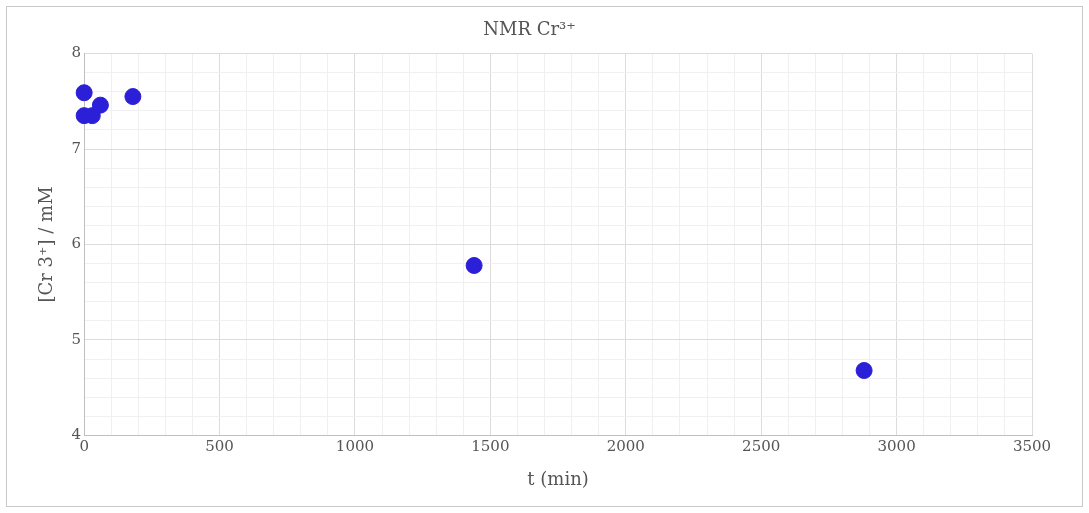  What do you see at coordinates (76, 147) in the screenshot?
I see `y-tick-label: 7` at bounding box center [76, 147].